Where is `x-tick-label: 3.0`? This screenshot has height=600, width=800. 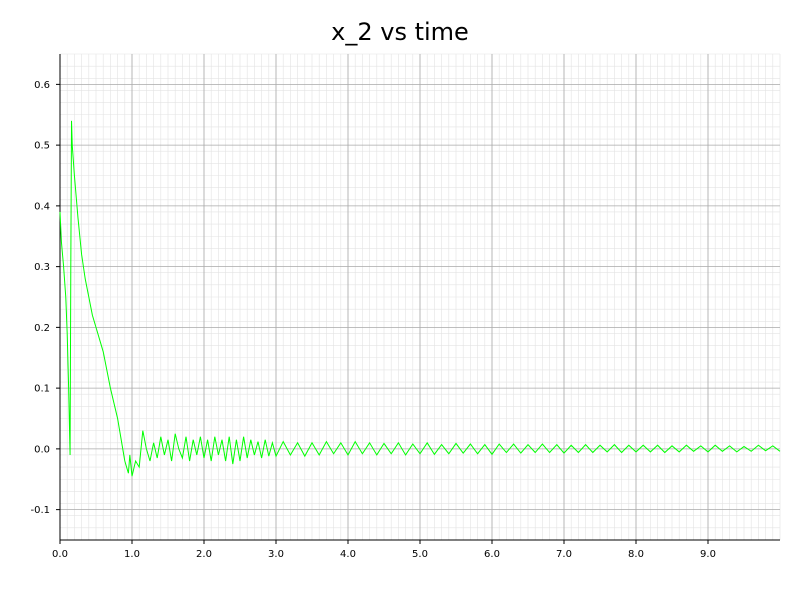
x-tick-label: 3.0 is located at coordinates (276, 554).